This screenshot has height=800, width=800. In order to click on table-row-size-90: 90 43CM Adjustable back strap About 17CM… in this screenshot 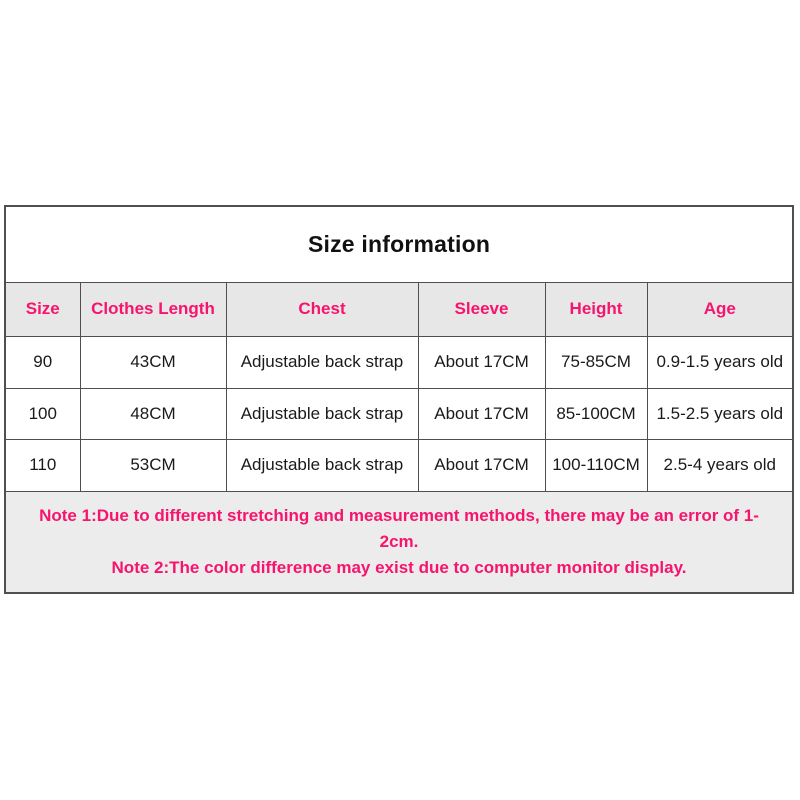, I will do `click(399, 362)`.